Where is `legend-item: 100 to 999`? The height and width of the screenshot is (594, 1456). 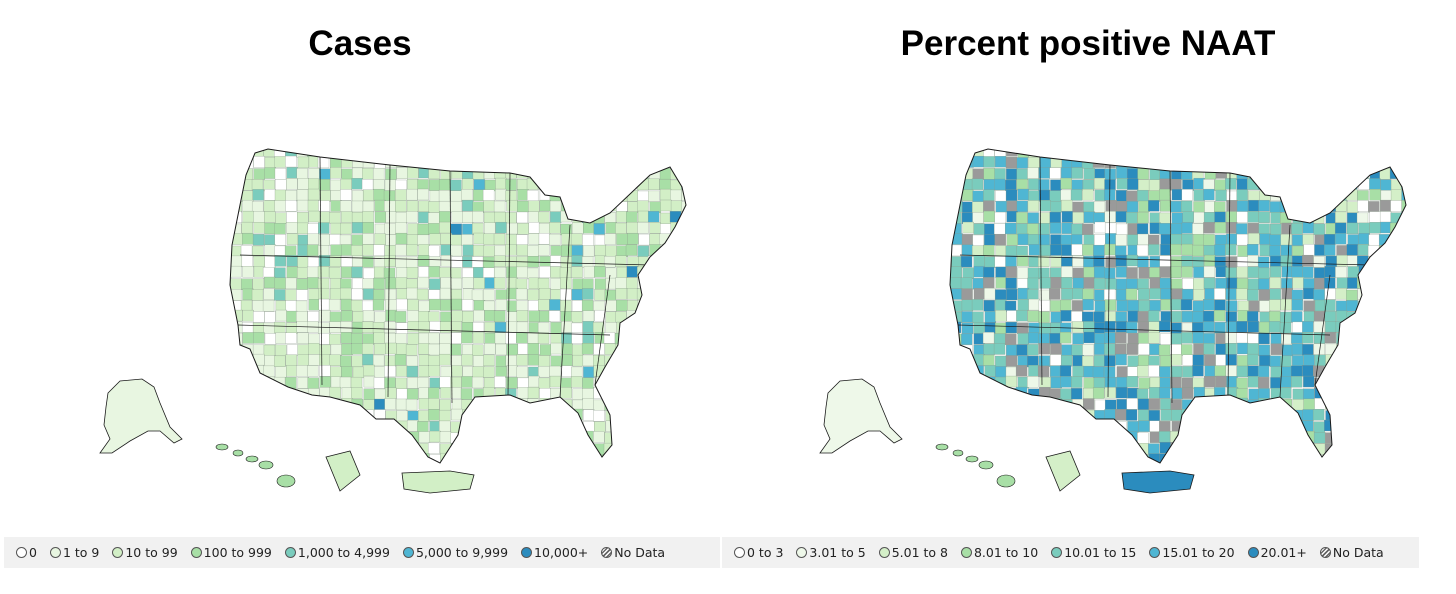 legend-item: 100 to 999 is located at coordinates (231, 552).